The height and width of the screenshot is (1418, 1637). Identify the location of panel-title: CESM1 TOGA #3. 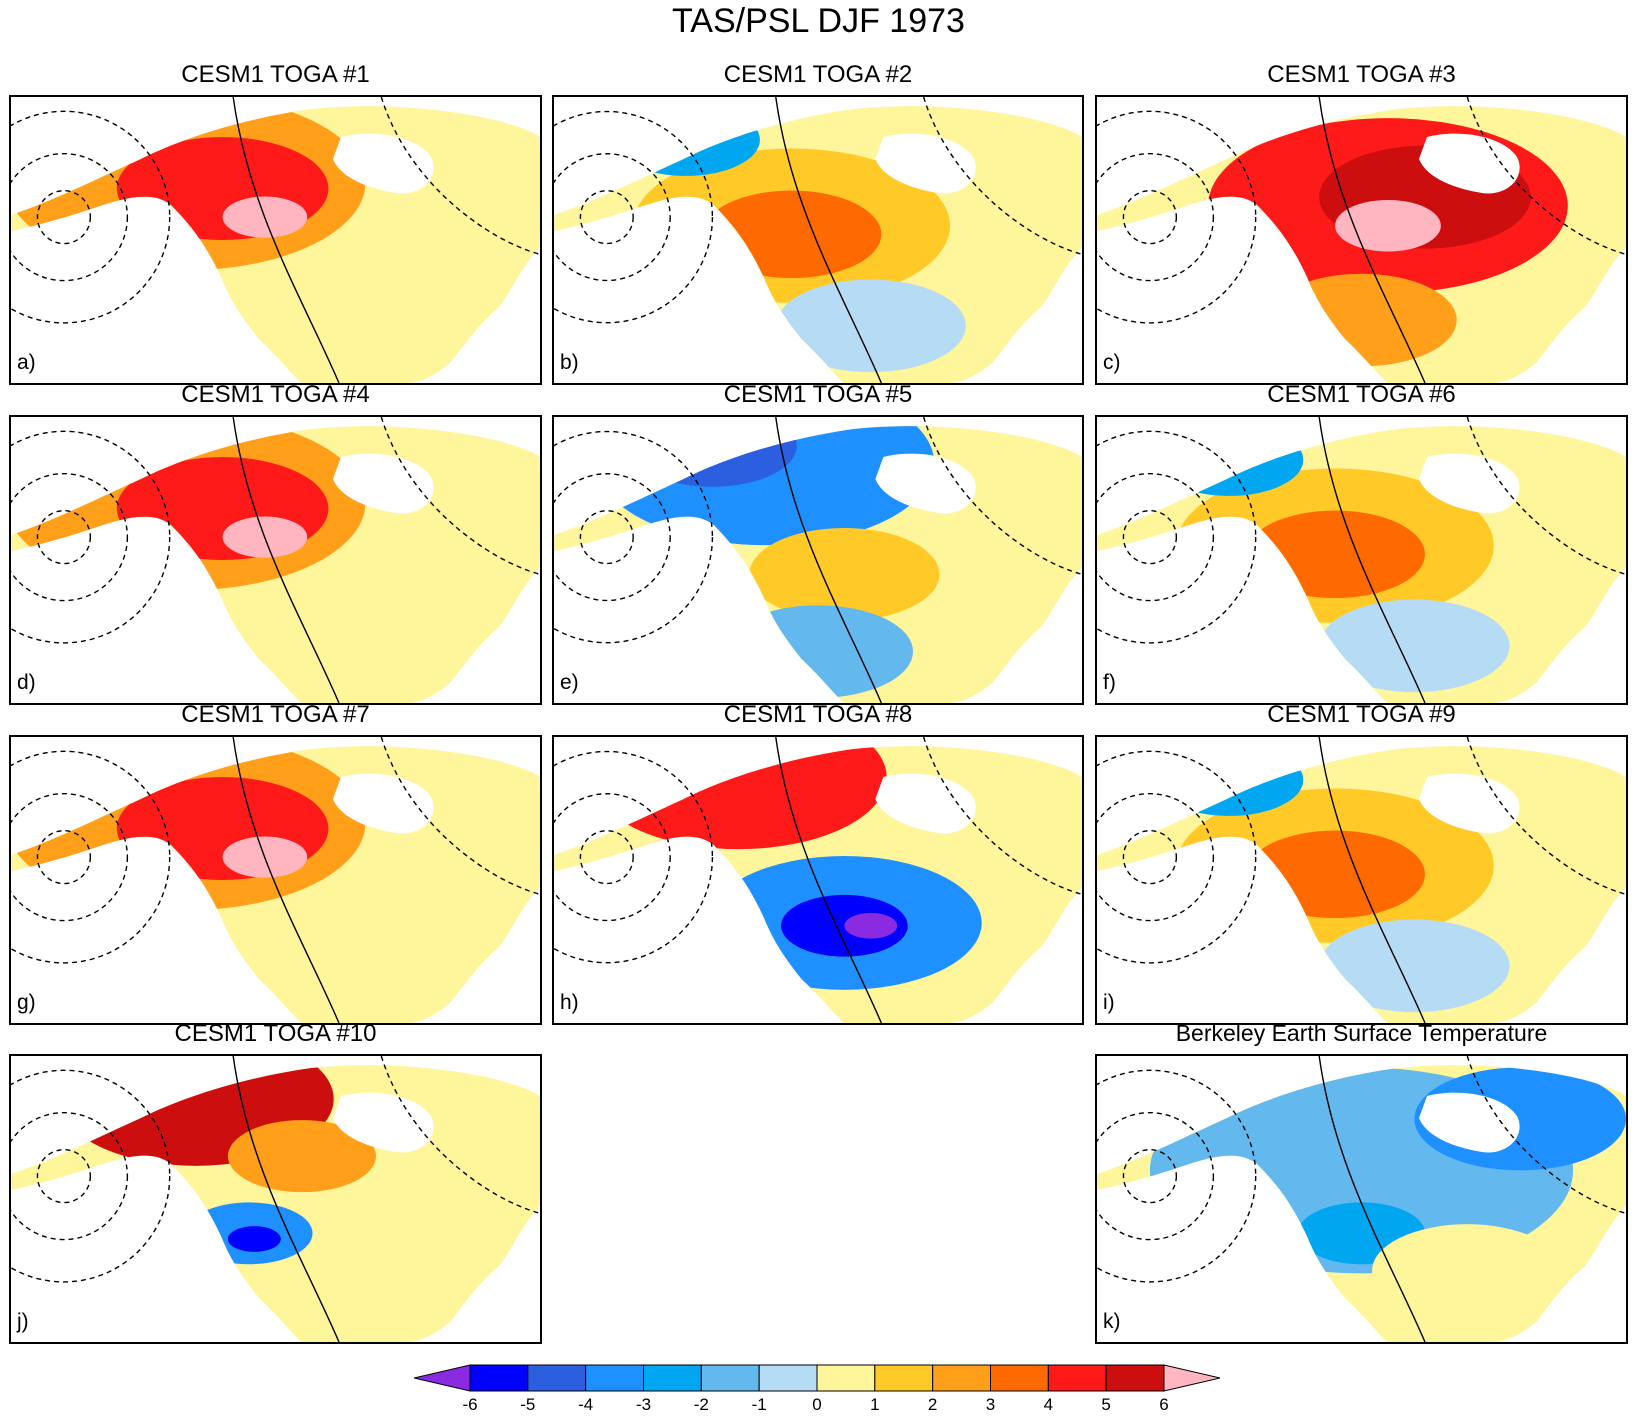
(1361, 74).